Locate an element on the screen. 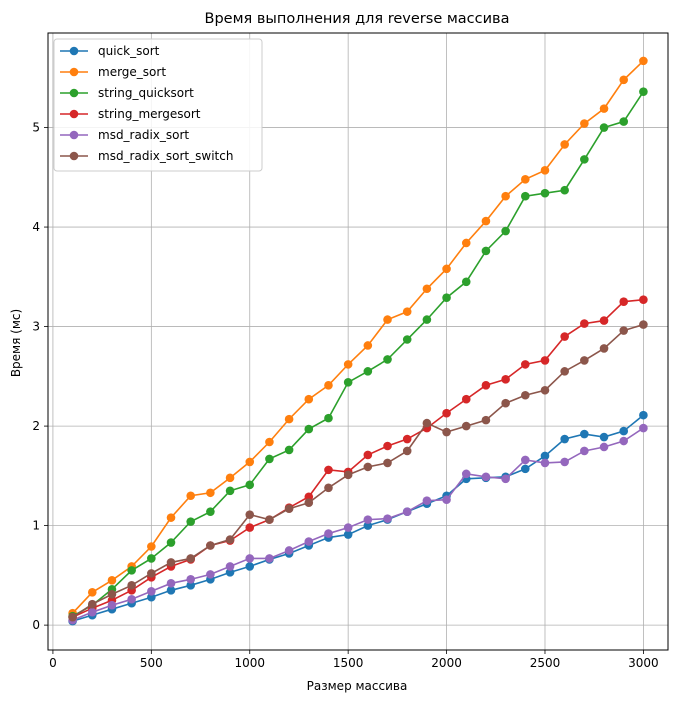 This screenshot has height=701, width=678. legend-item: msd_radix_sort is located at coordinates (124, 135).